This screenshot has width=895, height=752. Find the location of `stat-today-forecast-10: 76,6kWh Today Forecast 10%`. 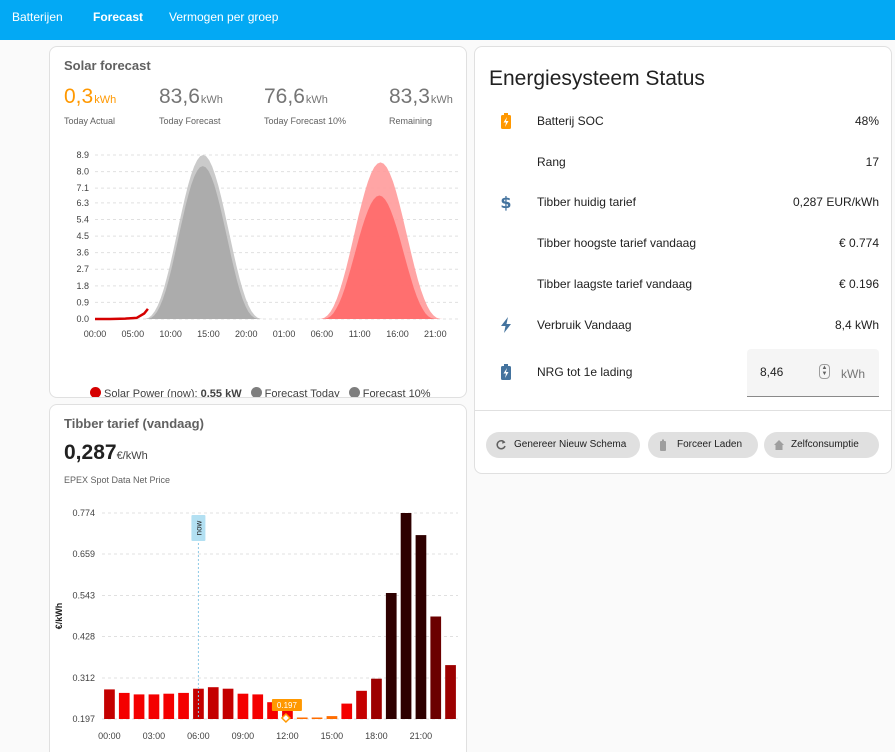

stat-today-forecast-10: 76,6kWh Today Forecast 10% is located at coordinates (305, 105).